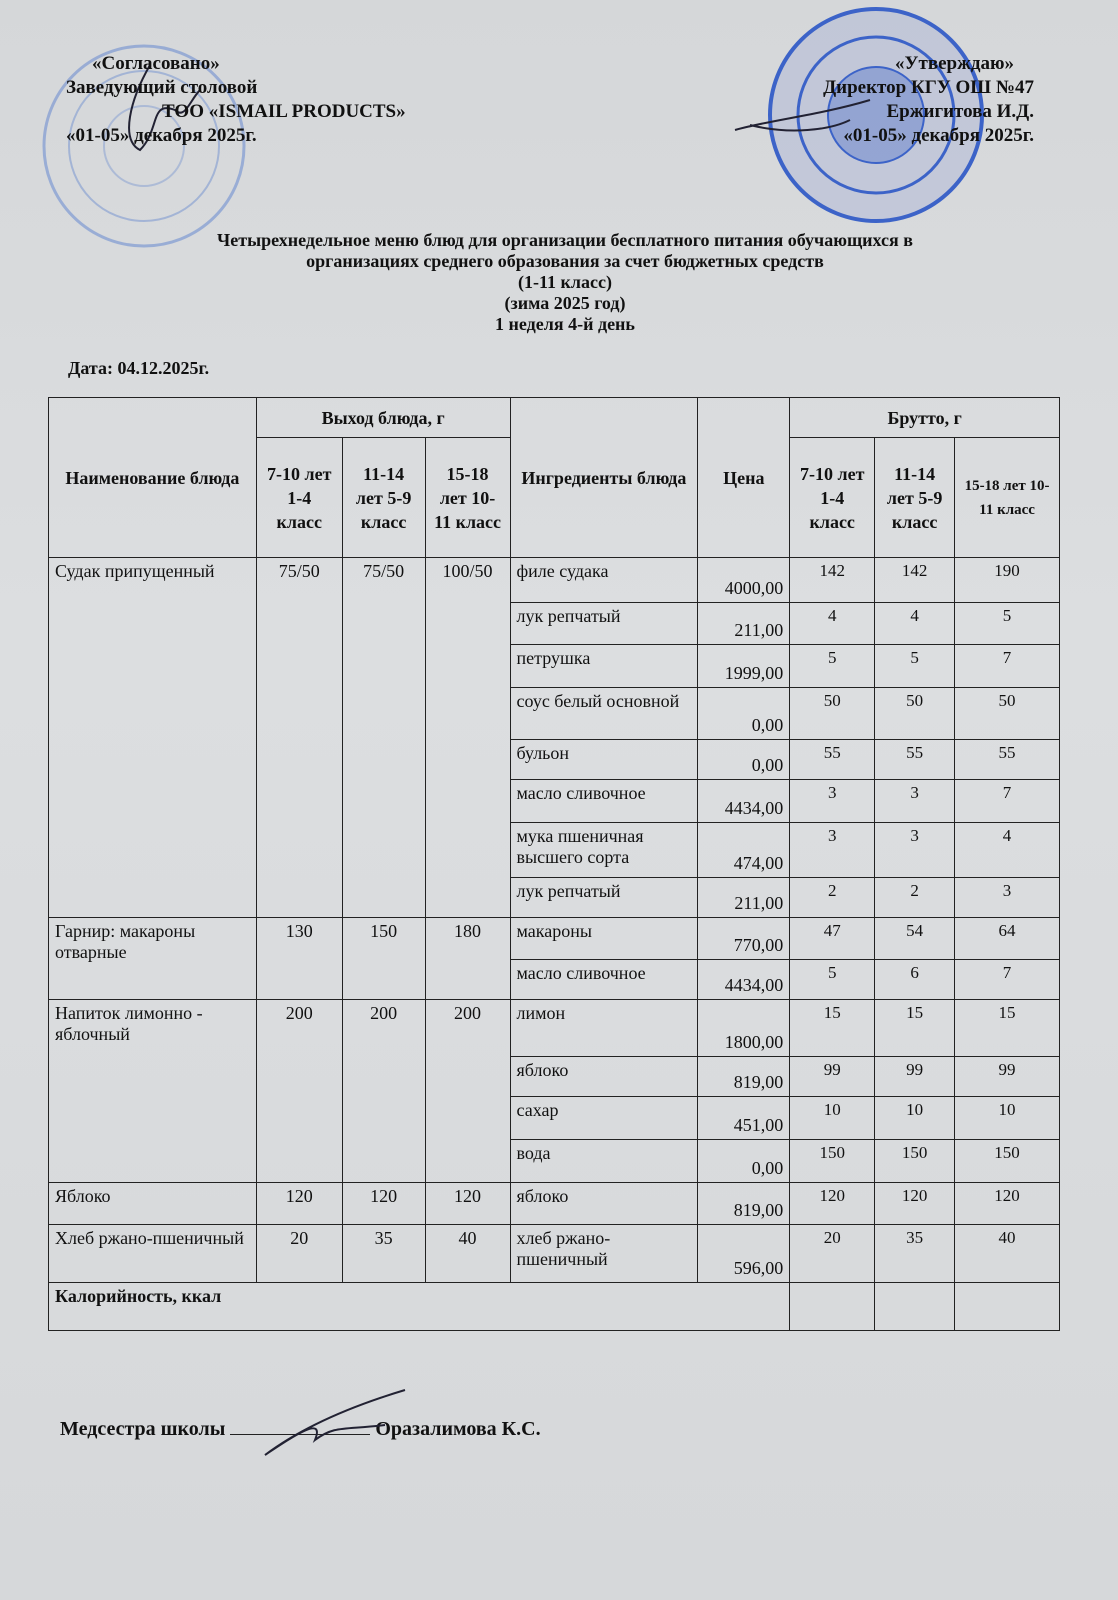  Describe the element at coordinates (553, 1306) in the screenshot. I see `calories-row: Калорийность, ккал` at that location.